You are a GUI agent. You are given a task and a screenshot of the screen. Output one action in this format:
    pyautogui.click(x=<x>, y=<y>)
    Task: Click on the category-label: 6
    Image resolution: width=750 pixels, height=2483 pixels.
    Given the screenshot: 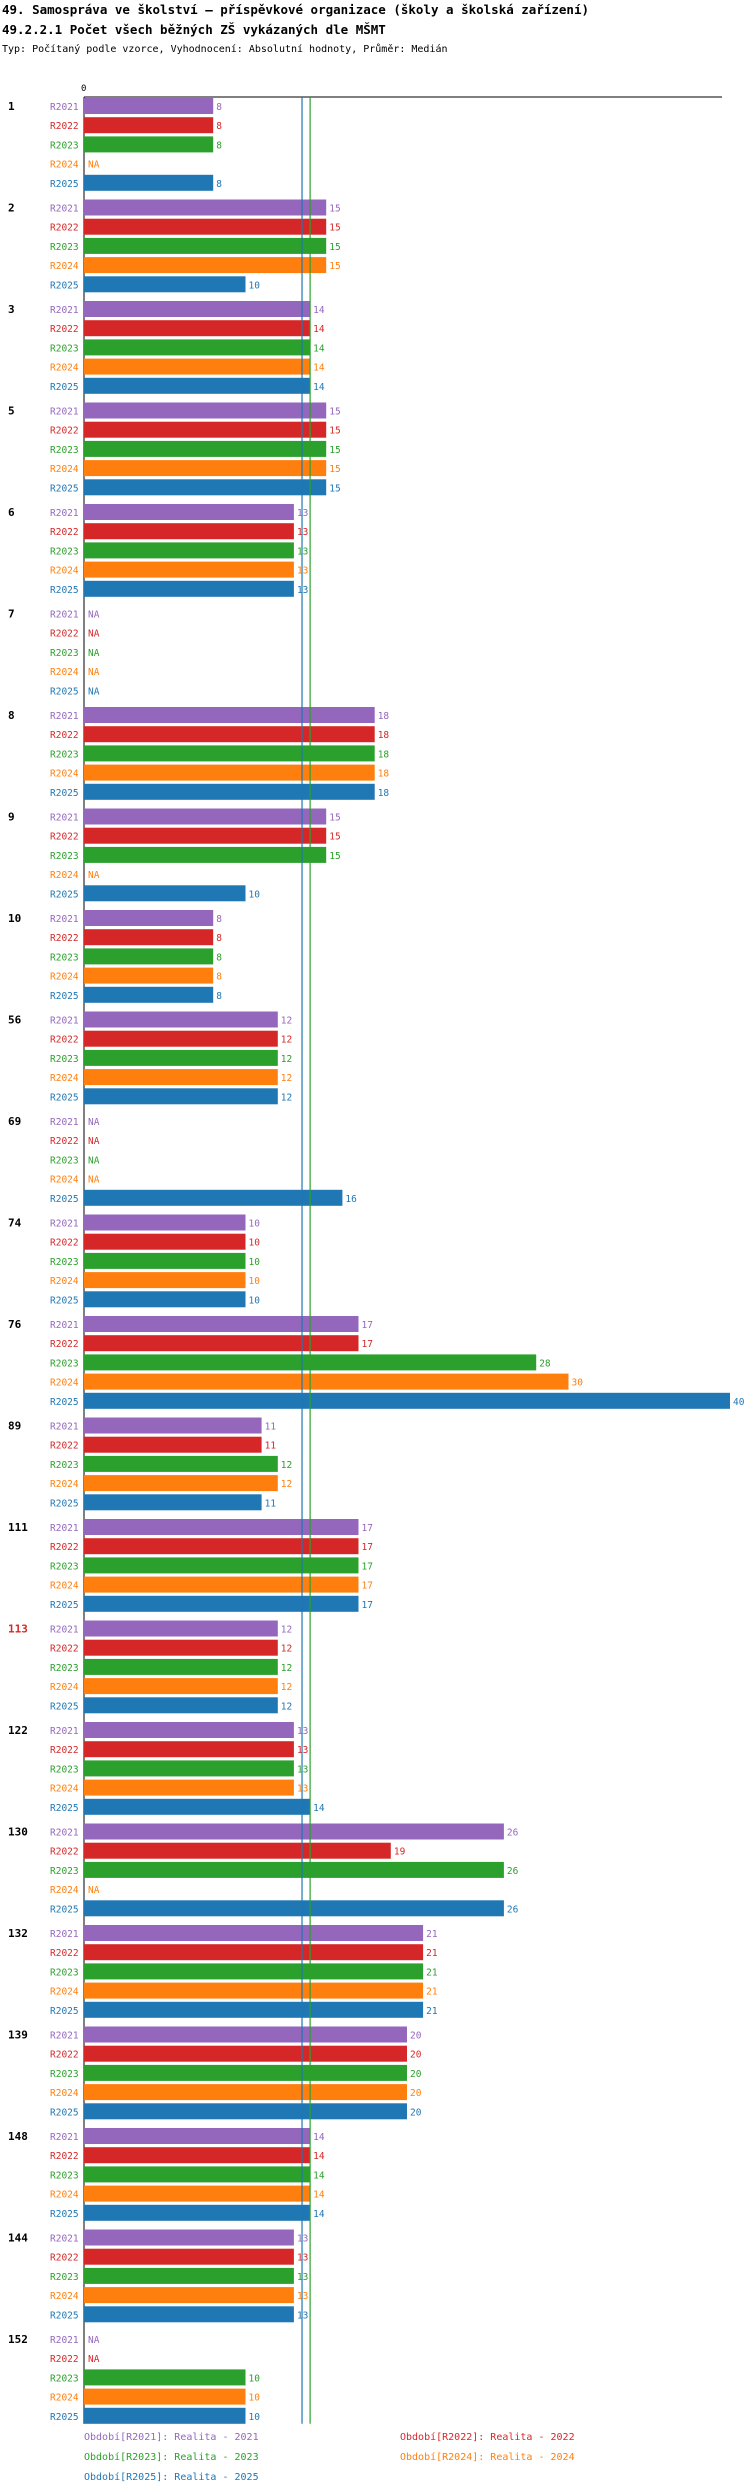 What is the action you would take?
    pyautogui.click(x=11, y=512)
    